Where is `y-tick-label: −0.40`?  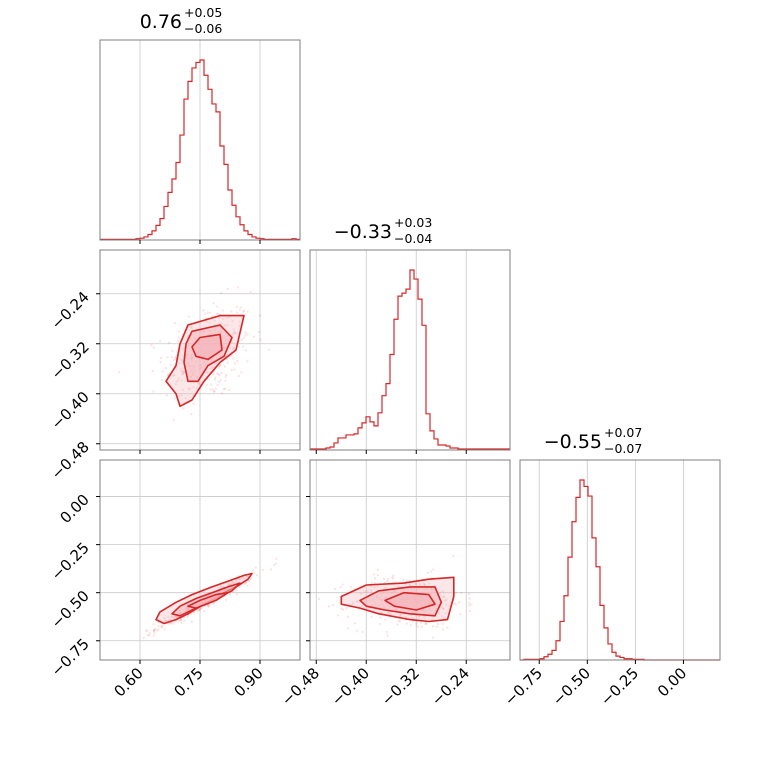 y-tick-label: −0.40 is located at coordinates (70, 410).